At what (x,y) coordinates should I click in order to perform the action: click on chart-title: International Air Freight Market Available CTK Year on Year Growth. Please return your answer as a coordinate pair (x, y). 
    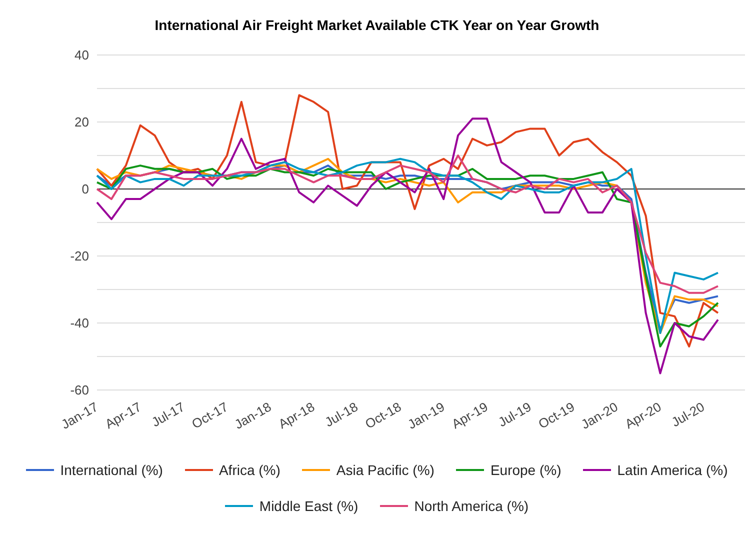
    Looking at the image, I should click on (377, 25).